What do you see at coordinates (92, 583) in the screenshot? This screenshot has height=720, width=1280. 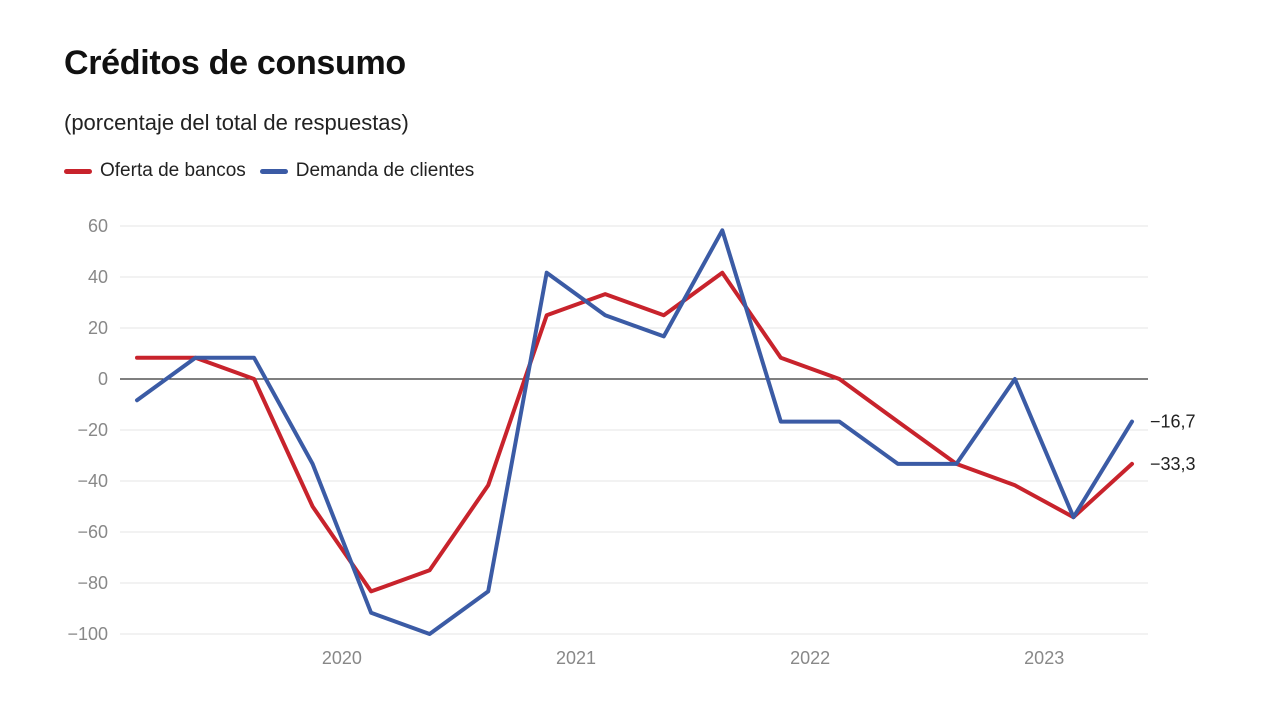 I see `y-tick-label: −80` at bounding box center [92, 583].